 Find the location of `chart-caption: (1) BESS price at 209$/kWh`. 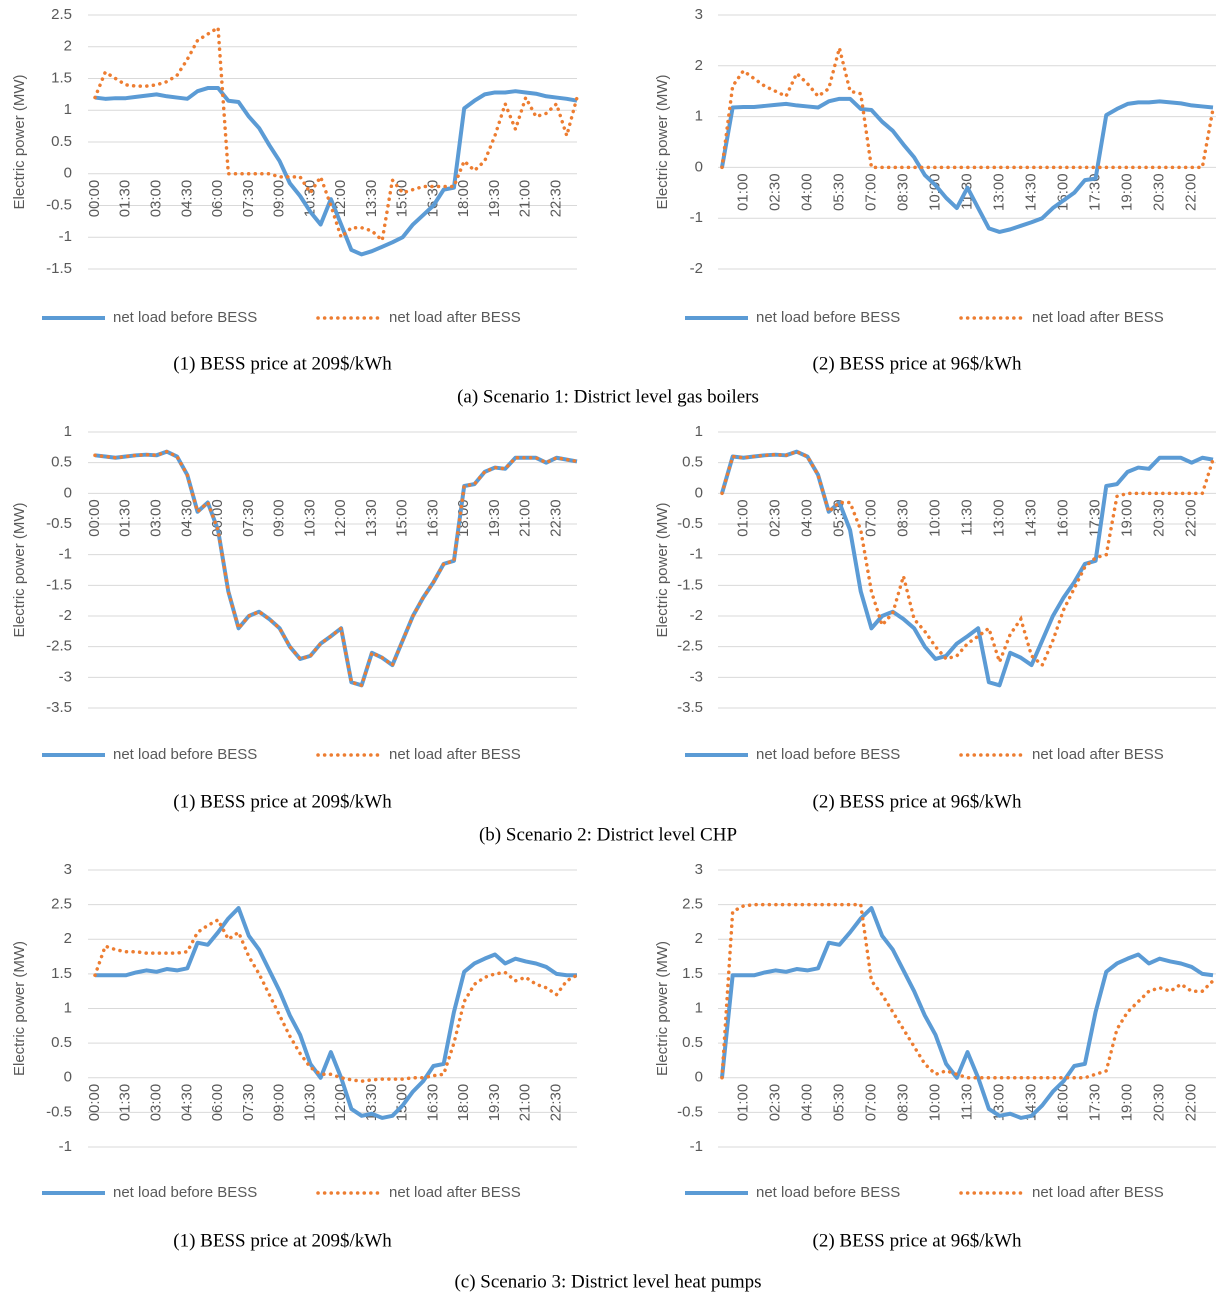

chart-caption: (1) BESS price at 209$/kWh is located at coordinates (282, 363).